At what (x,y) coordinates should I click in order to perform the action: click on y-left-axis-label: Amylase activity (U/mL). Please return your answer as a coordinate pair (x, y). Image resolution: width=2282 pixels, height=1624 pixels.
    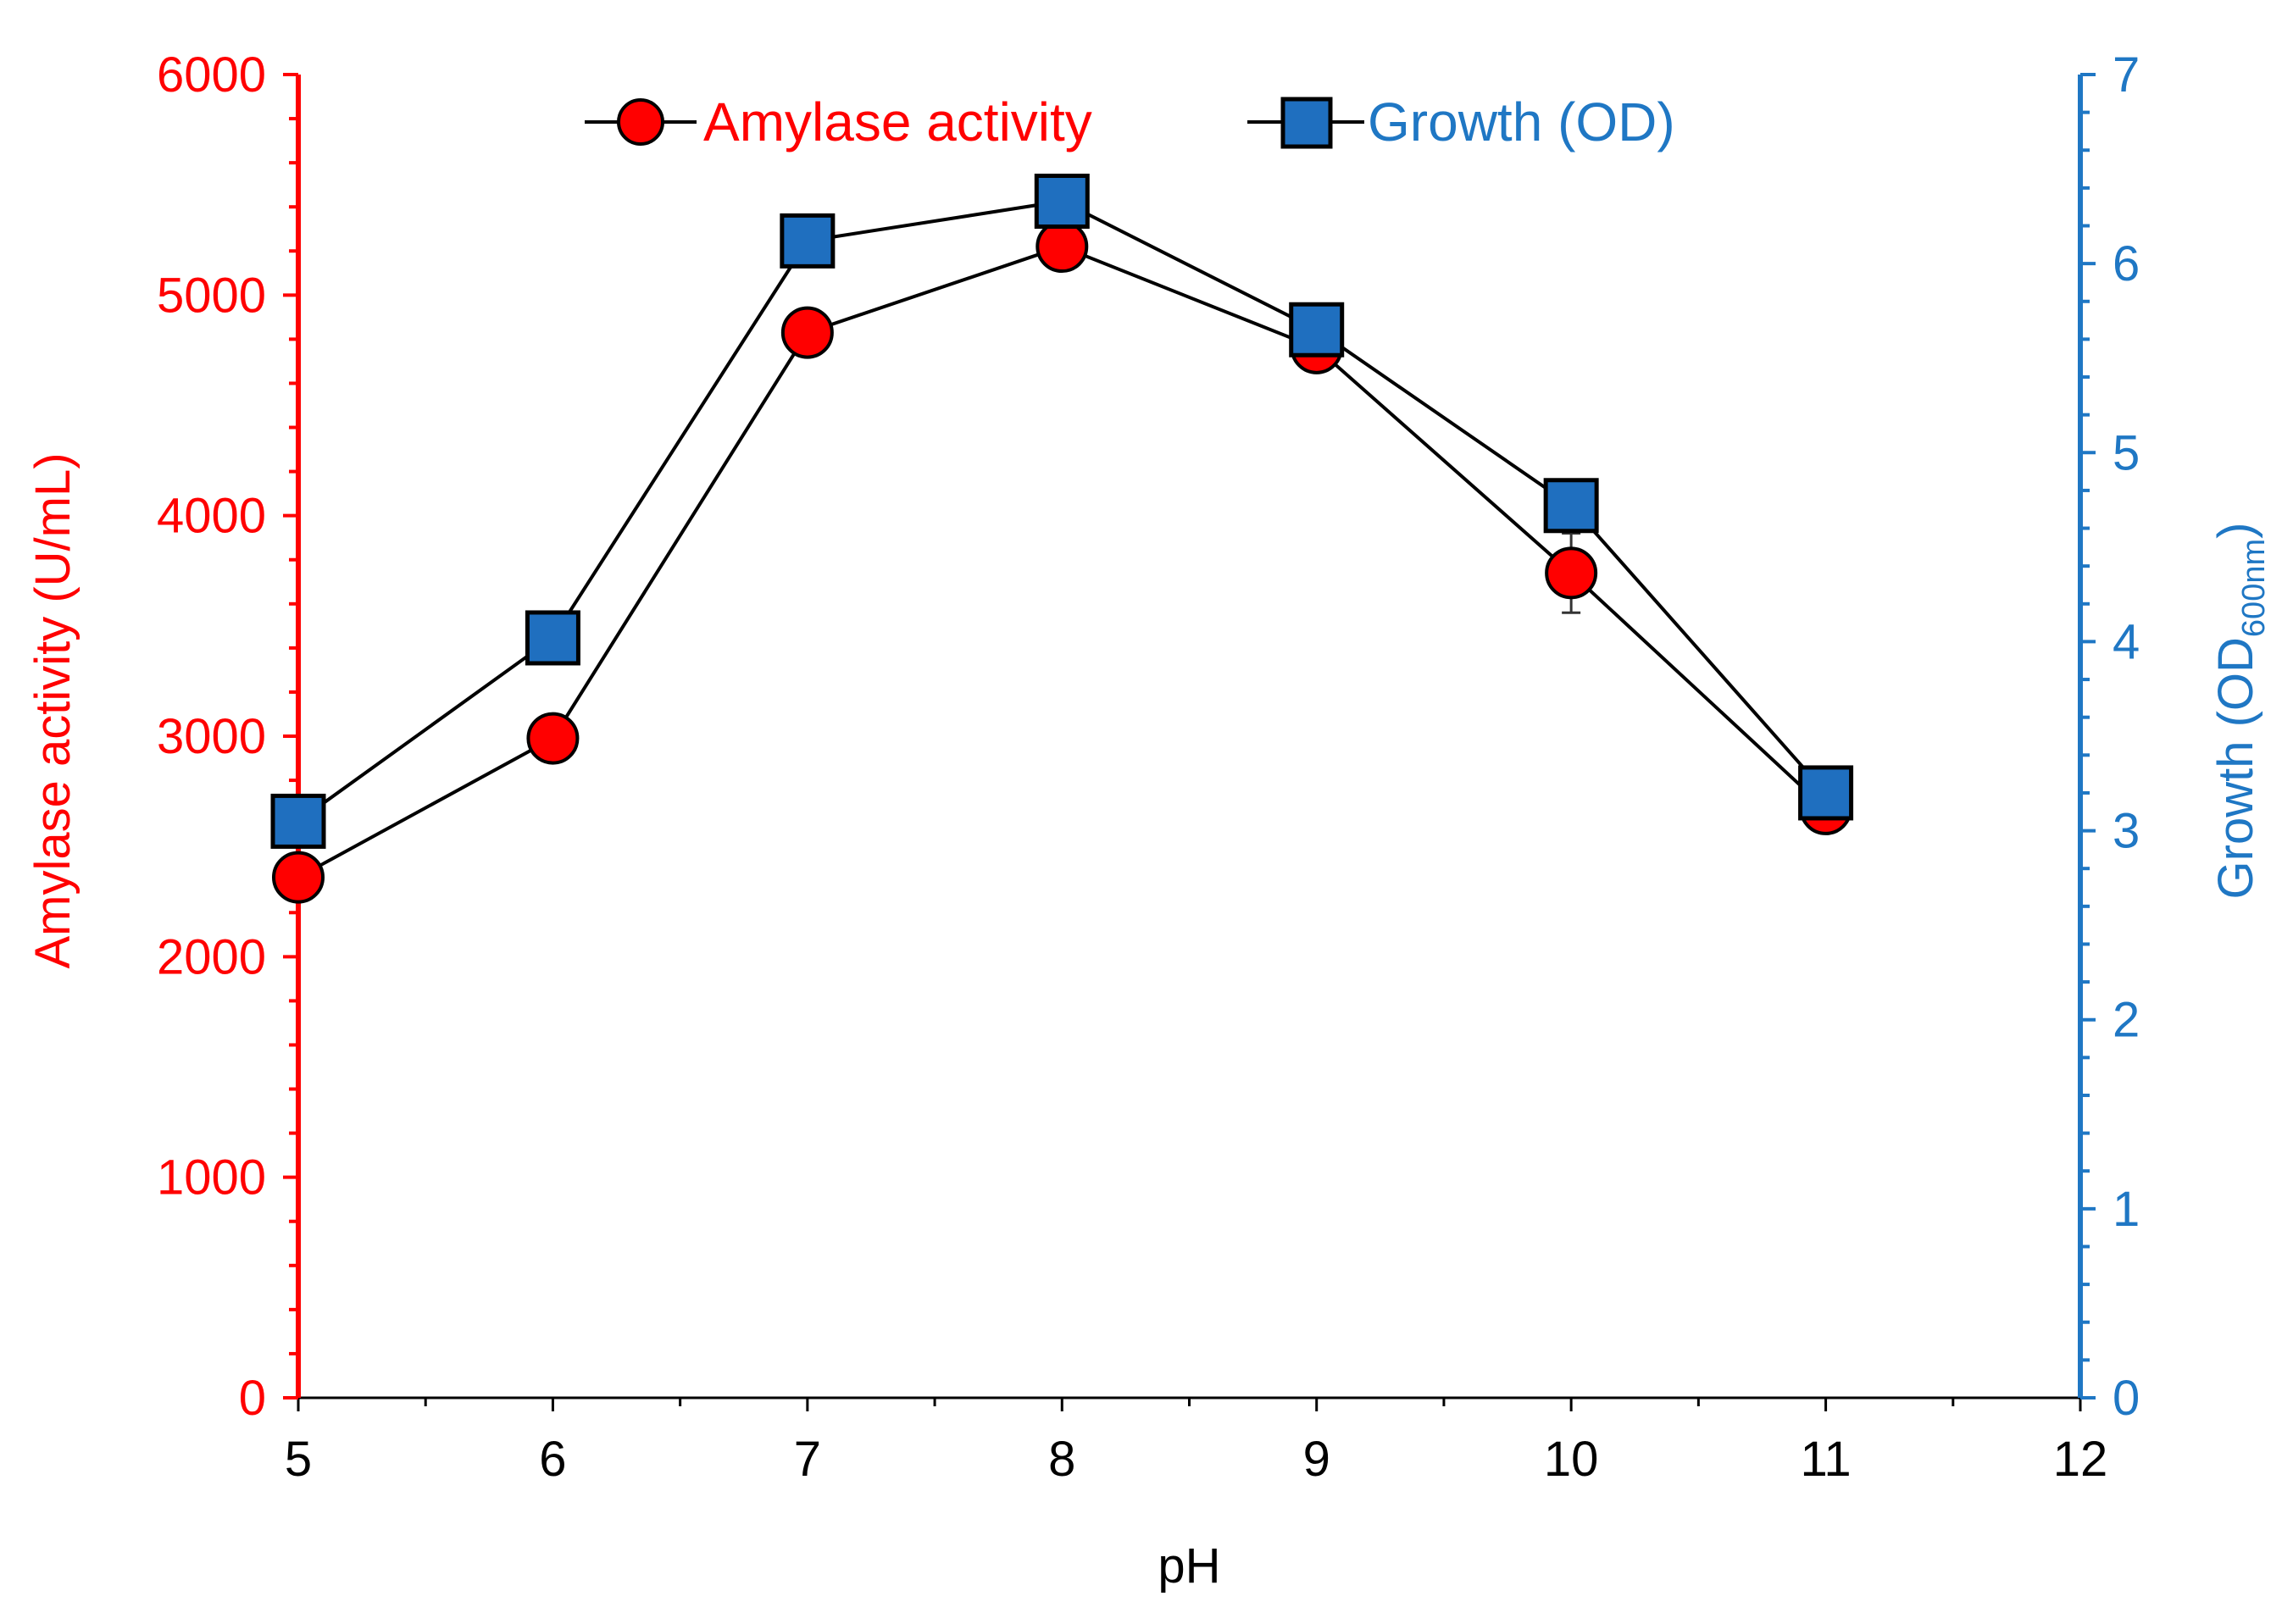
    Looking at the image, I should click on (53, 710).